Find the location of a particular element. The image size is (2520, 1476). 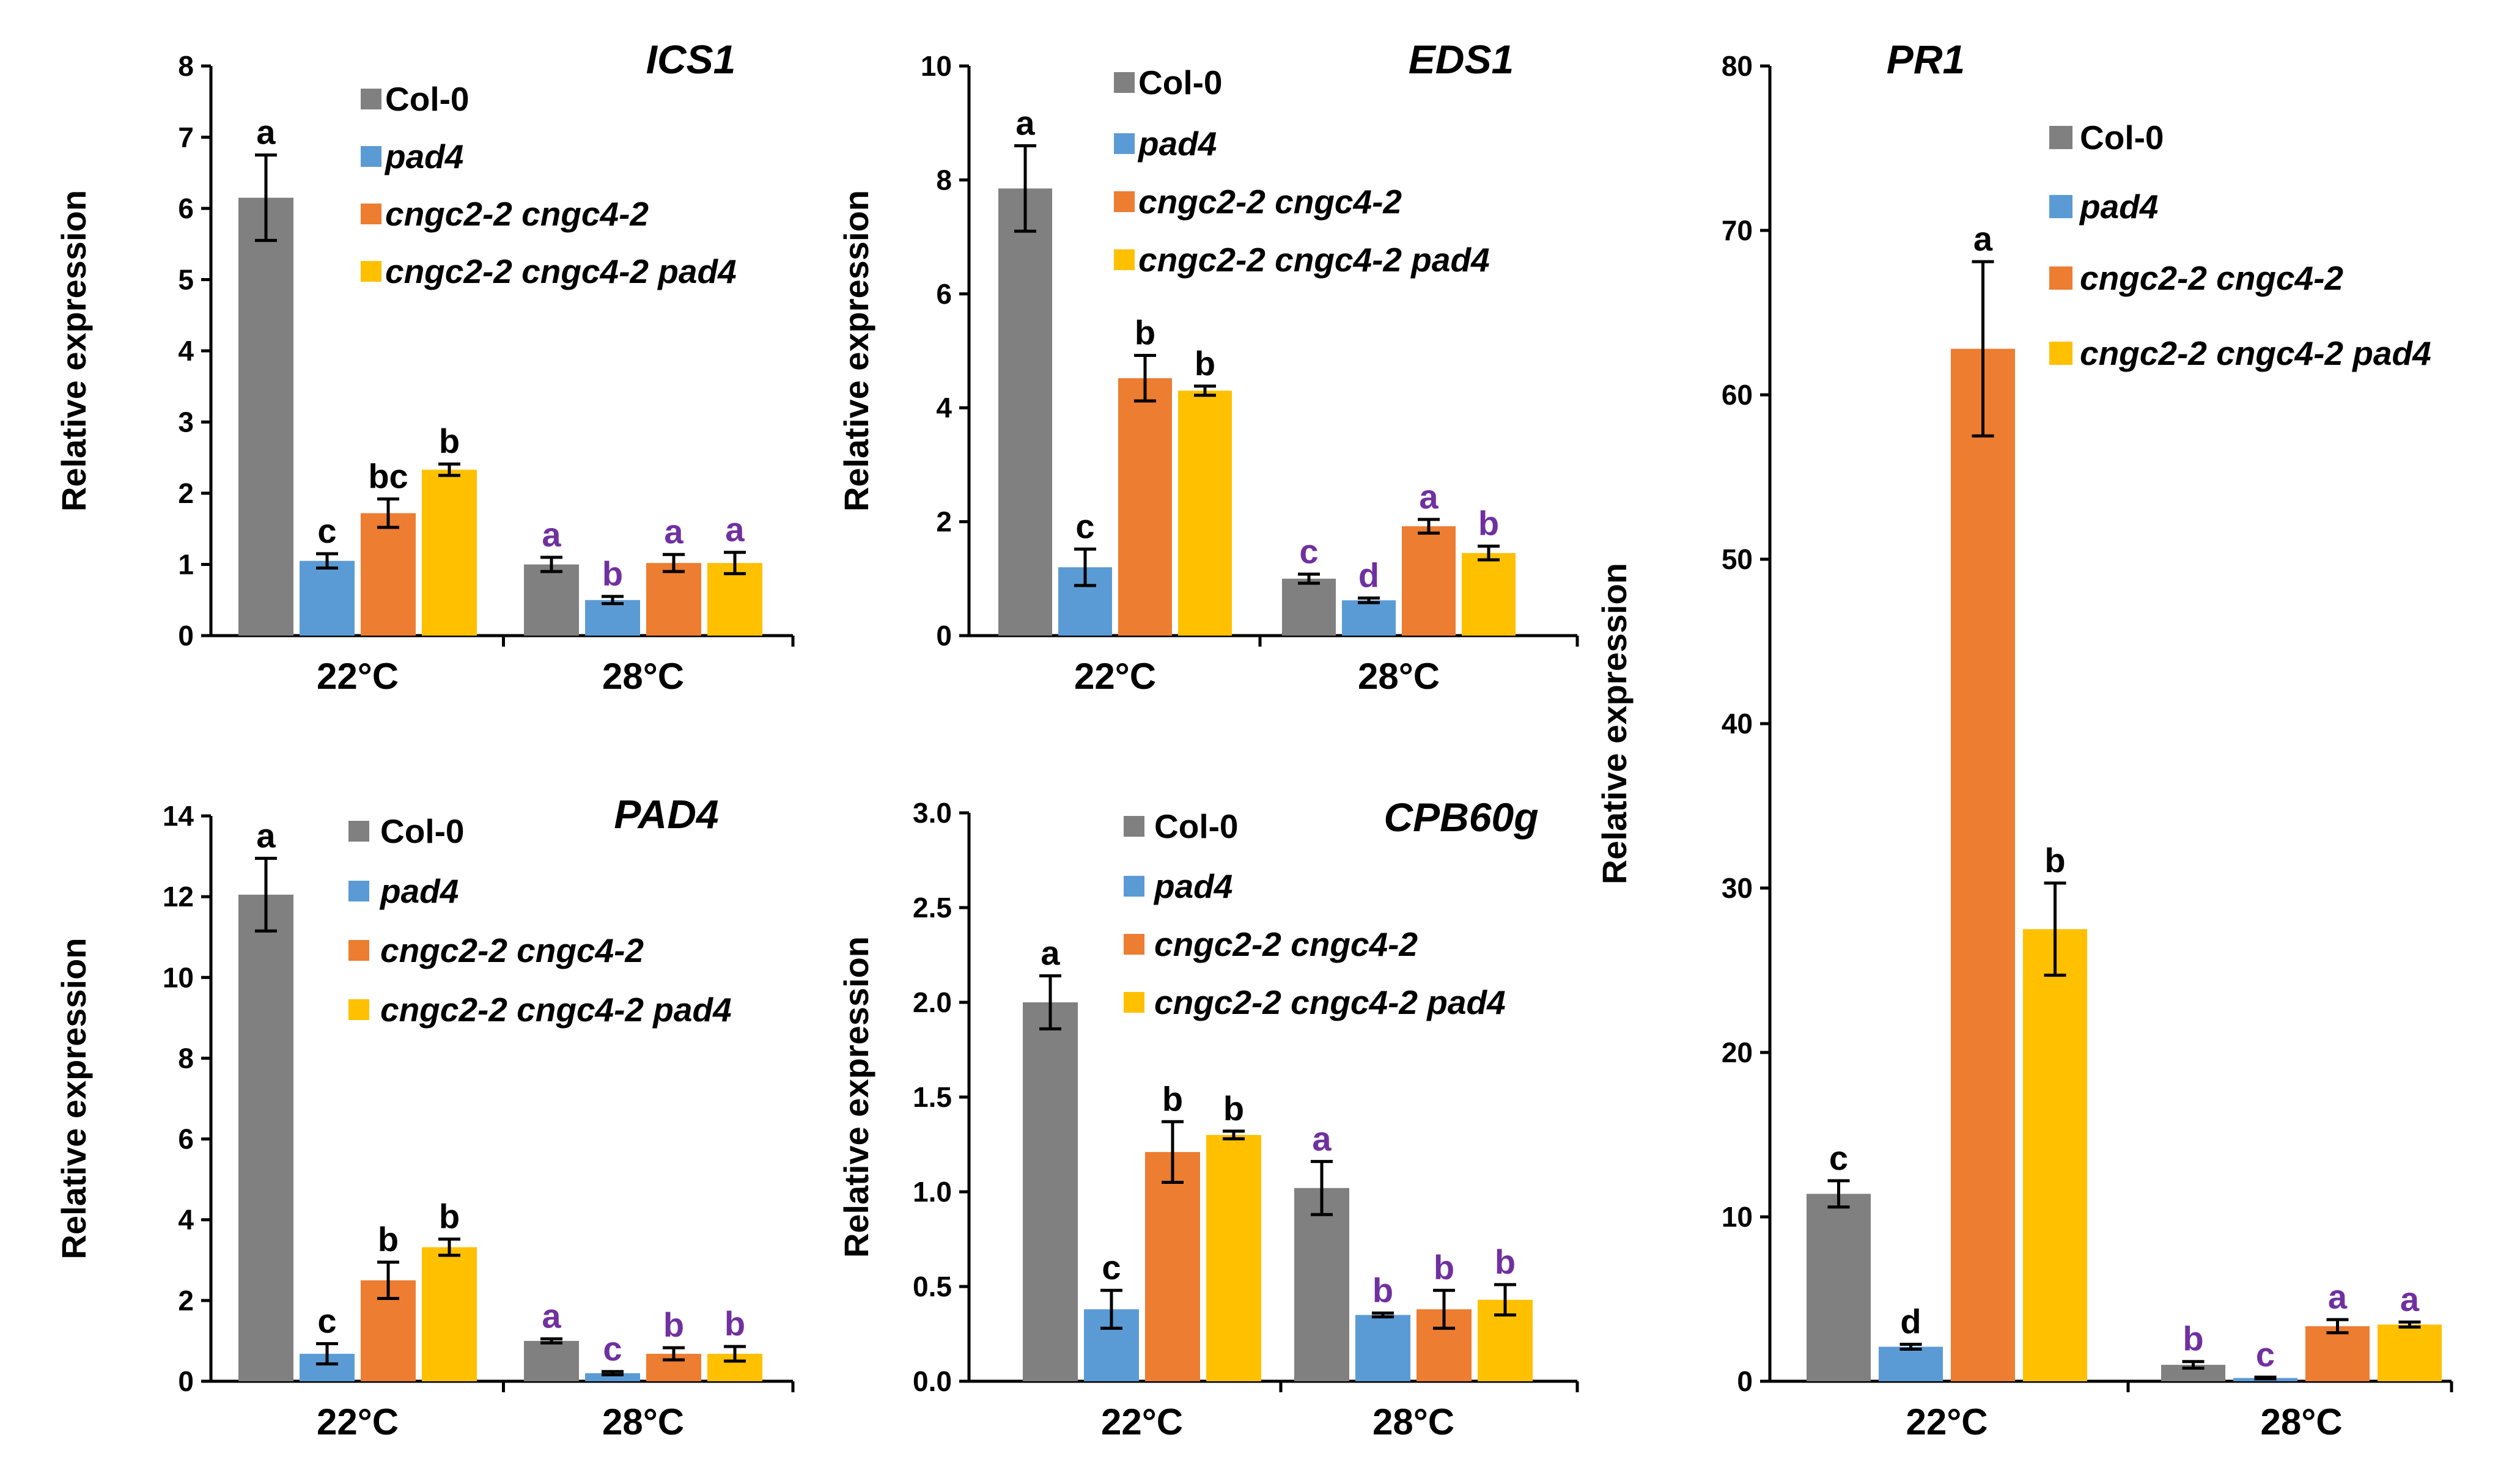

y-tick-label: 0.0 is located at coordinates (932, 1381).